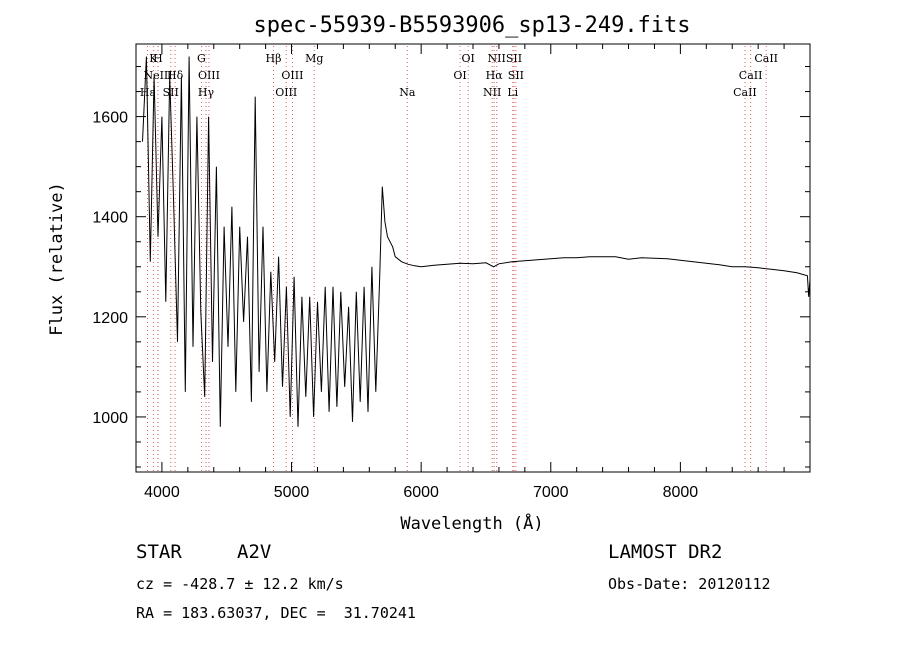 Image resolution: width=900 pixels, height=650 pixels. Describe the element at coordinates (471, 25) in the screenshot. I see `chart-title: spec-55939-B5593906_sp13-249.fits` at that location.